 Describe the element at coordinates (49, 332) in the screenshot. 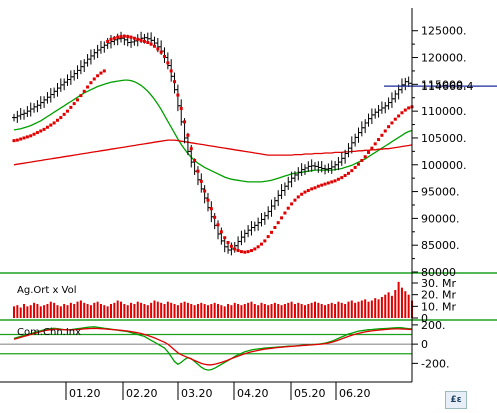

I see `osc-panel-label: Com.Chn.Inx` at that location.